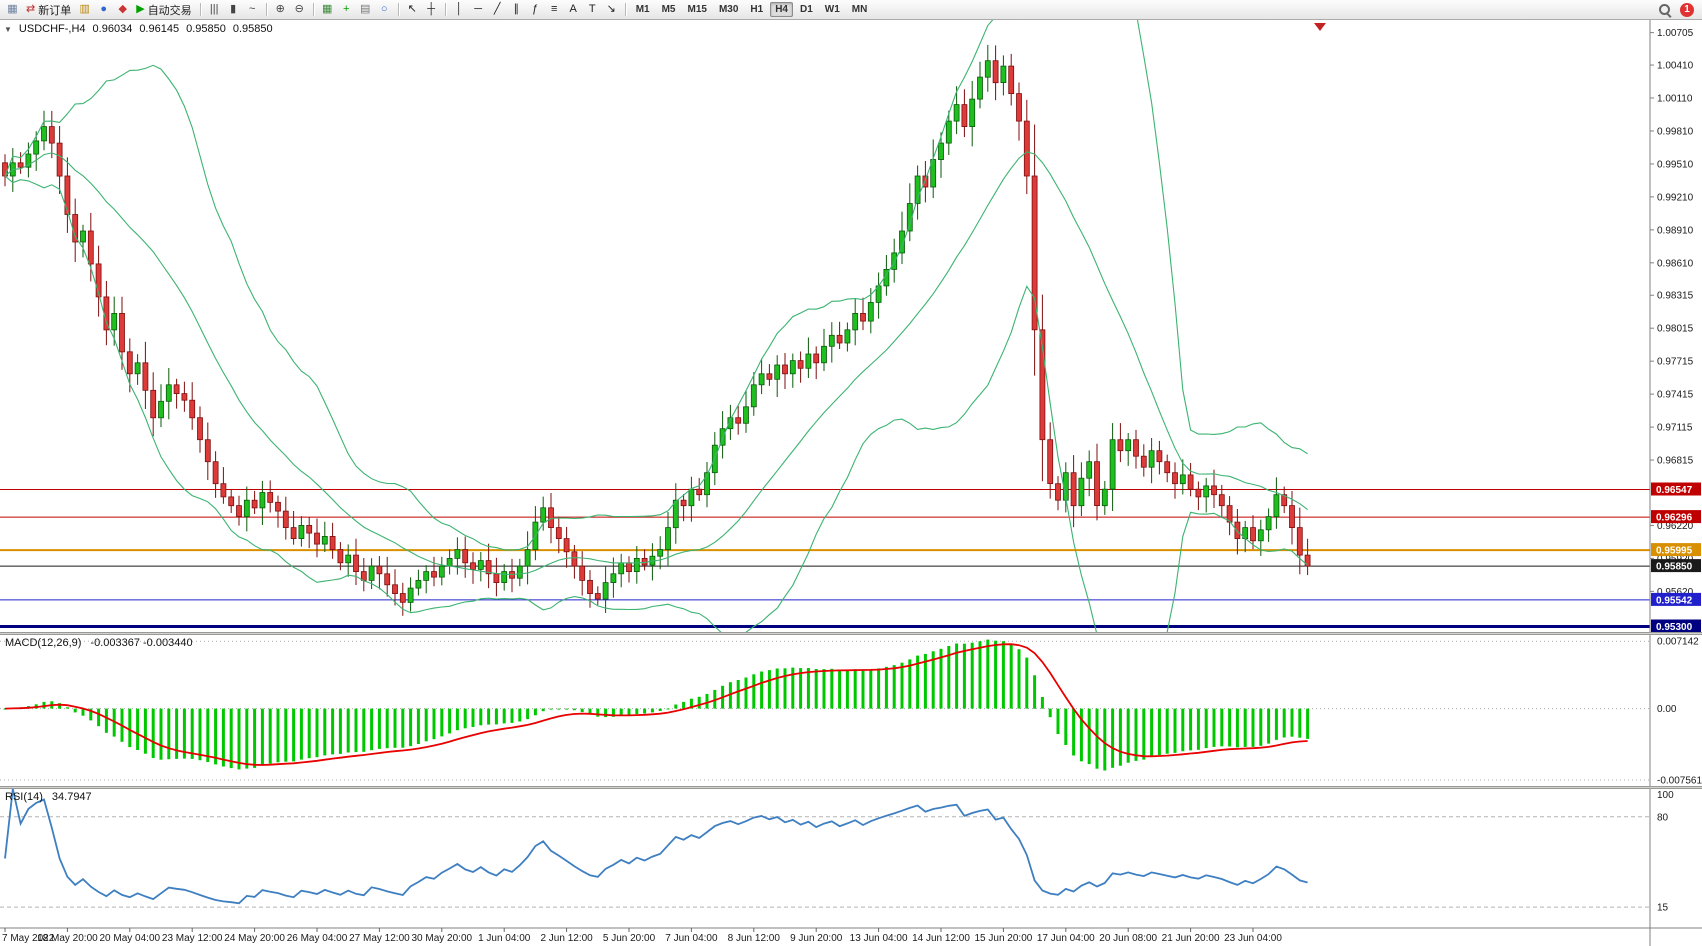 The width and height of the screenshot is (1702, 946). What do you see at coordinates (806, 9) in the screenshot?
I see `timeframe-d1: D1` at bounding box center [806, 9].